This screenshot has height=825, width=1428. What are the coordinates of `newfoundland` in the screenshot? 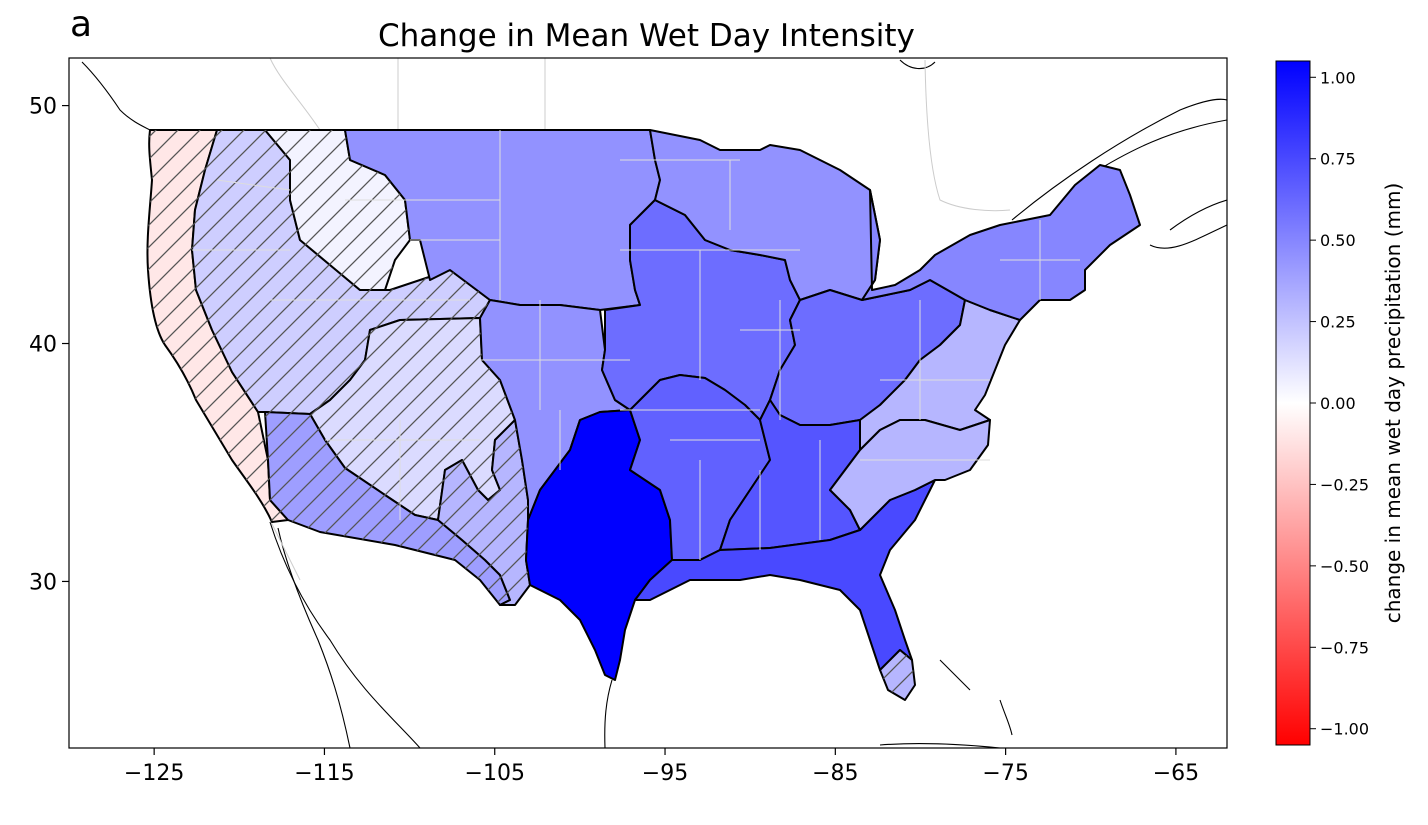 It's located at (1198, 215).